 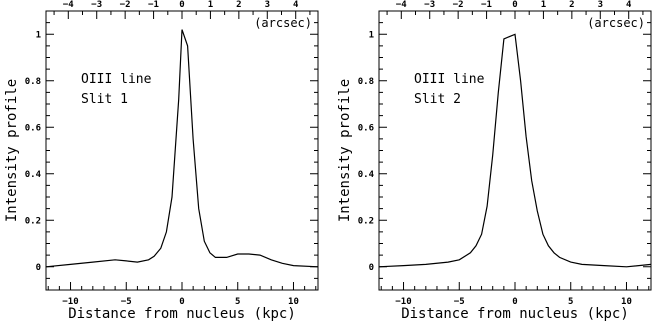 What do you see at coordinates (437, 99) in the screenshot?
I see `annotation-line: Slit 2` at bounding box center [437, 99].